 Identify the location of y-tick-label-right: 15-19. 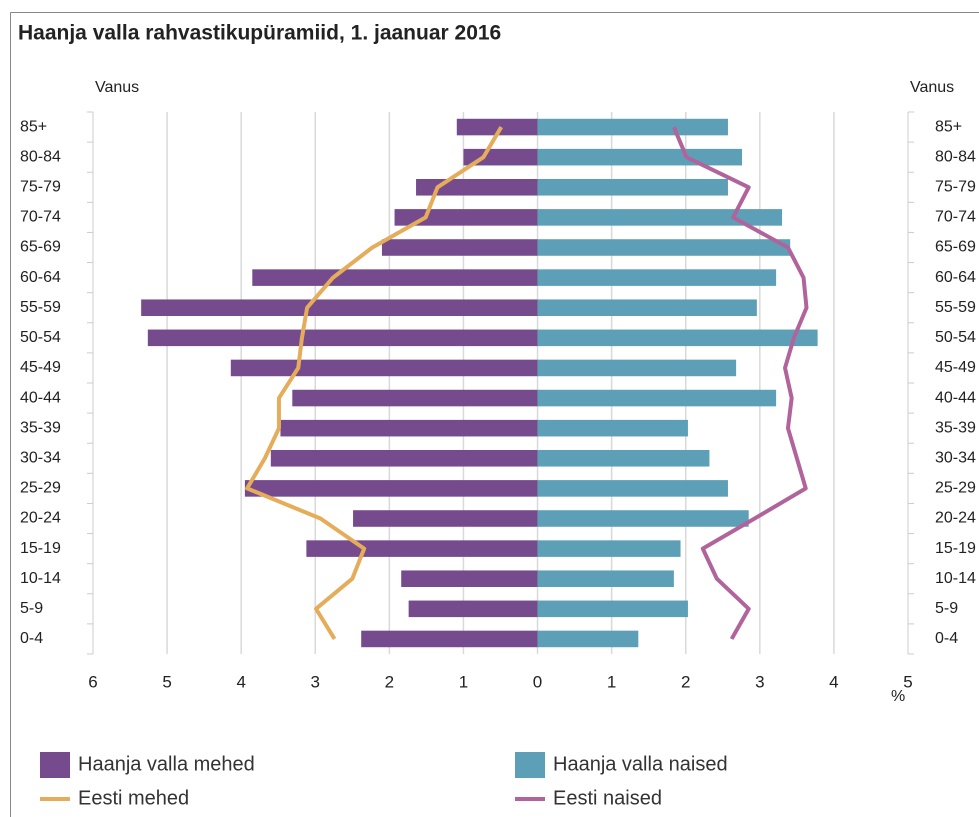
(955, 548).